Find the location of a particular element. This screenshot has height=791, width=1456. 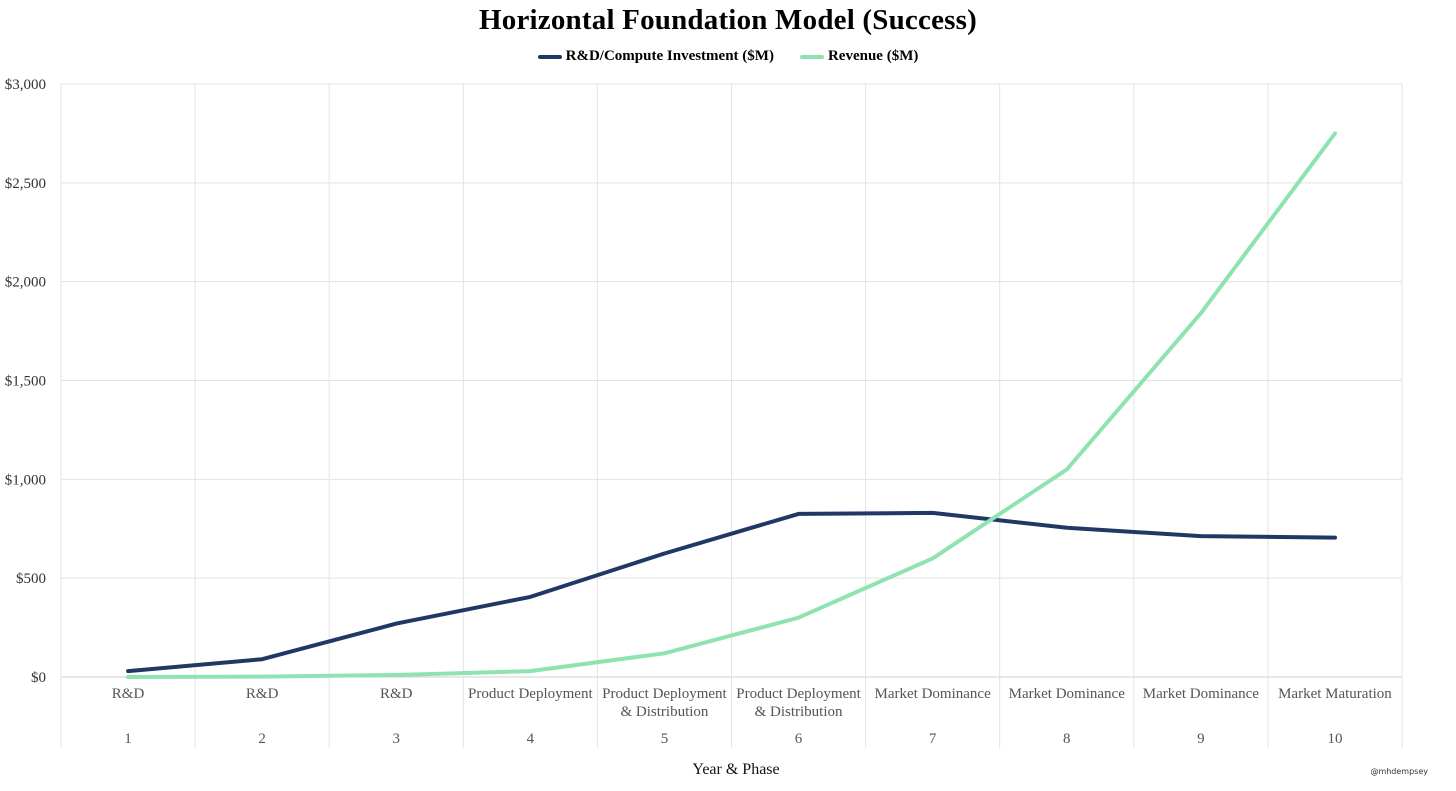

legend-item-revenue: Revenue ($M) is located at coordinates (859, 56).